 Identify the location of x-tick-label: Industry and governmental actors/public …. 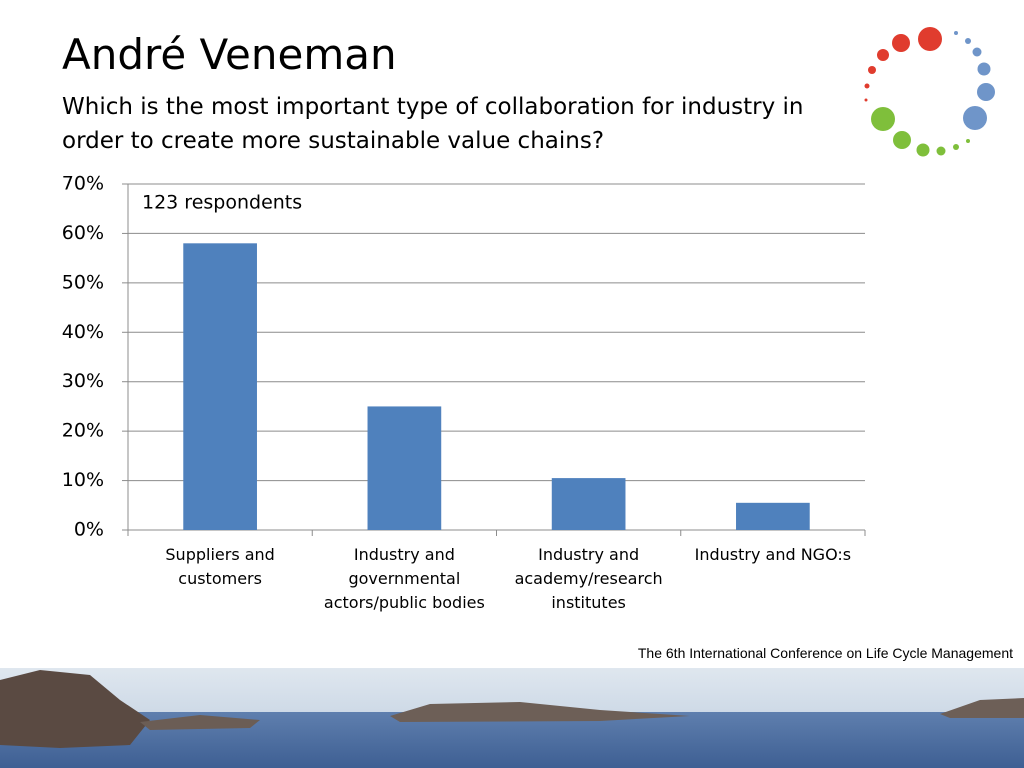
(404, 578).